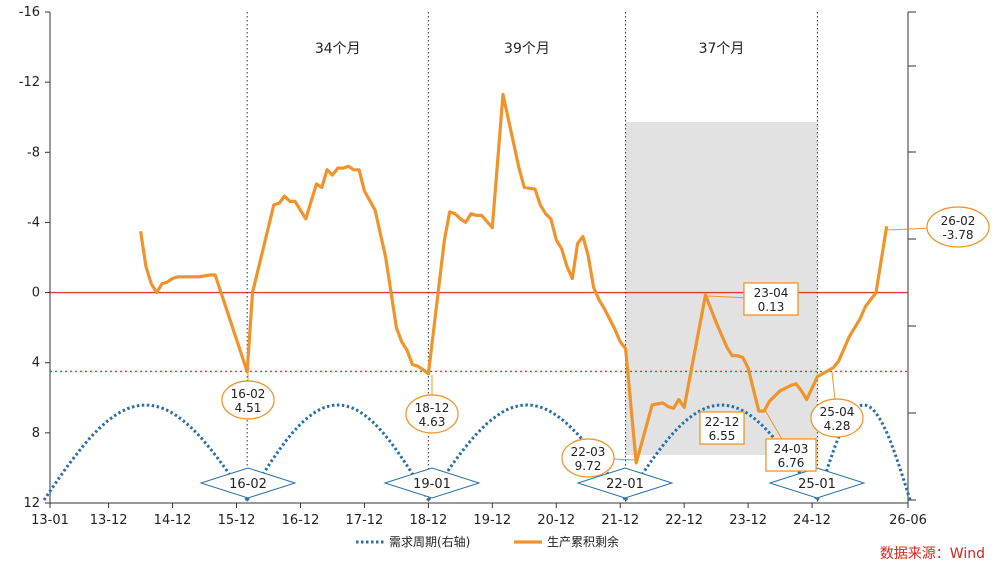  What do you see at coordinates (36, 293) in the screenshot?
I see `left-tick-label: 0` at bounding box center [36, 293].